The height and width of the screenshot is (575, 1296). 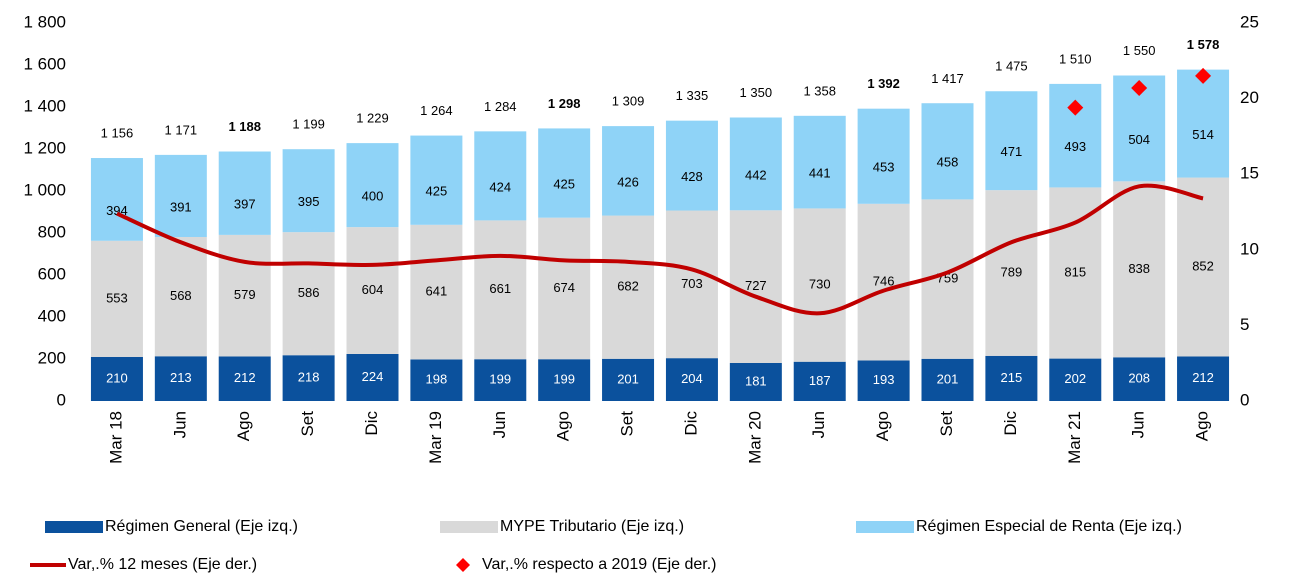 What do you see at coordinates (820, 173) in the screenshot?
I see `segment-label: 441` at bounding box center [820, 173].